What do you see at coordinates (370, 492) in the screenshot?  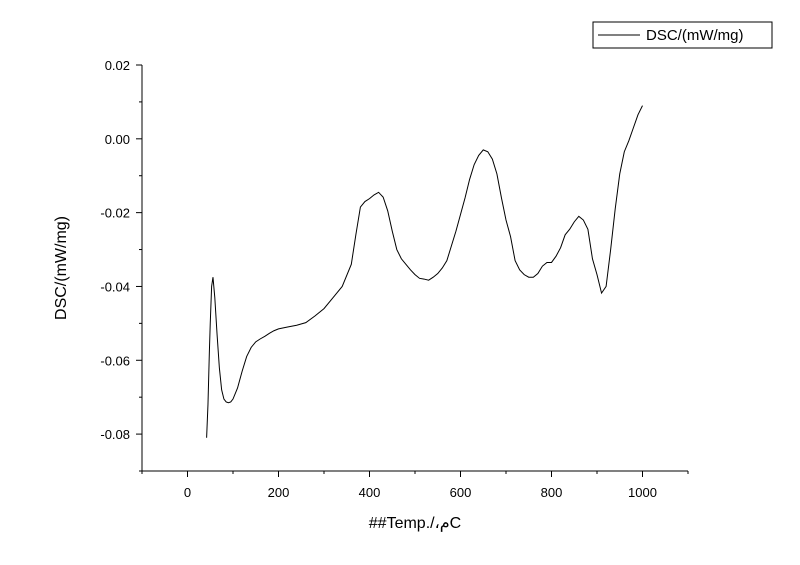 I see `x-tick-label: 400` at bounding box center [370, 492].